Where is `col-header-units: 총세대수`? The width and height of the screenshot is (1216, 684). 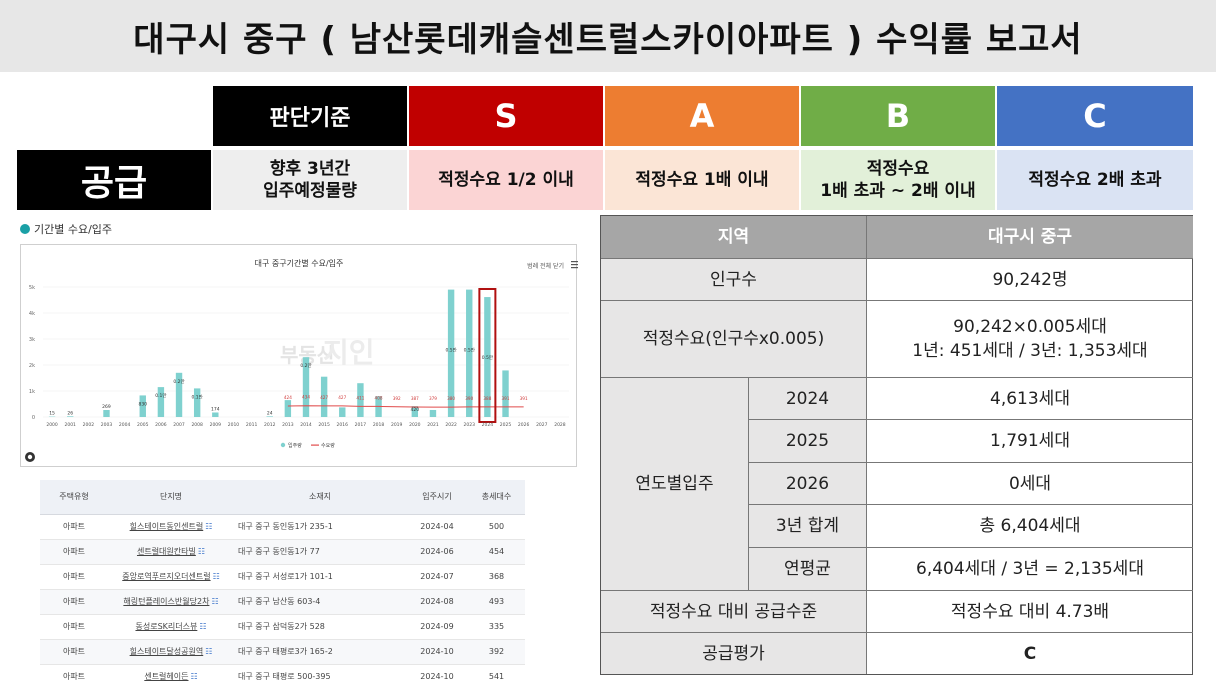
col-header-units: 총세대수 is located at coordinates (496, 497).